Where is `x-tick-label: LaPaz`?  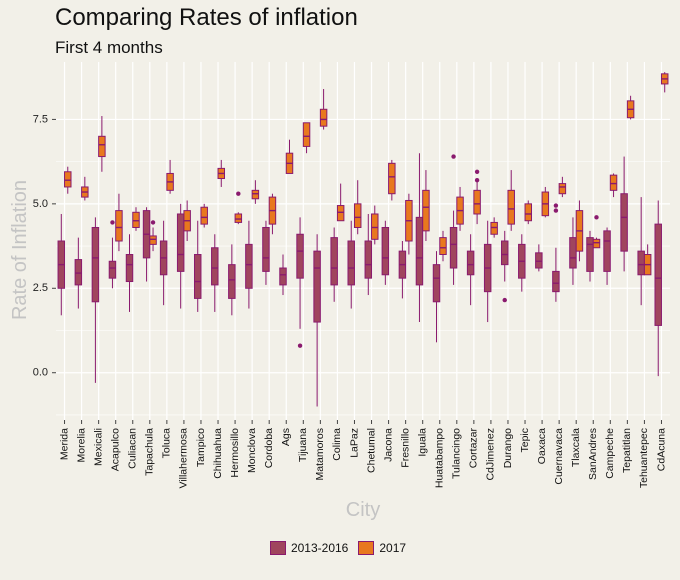
x-tick-label: LaPaz is located at coordinates (354, 443).